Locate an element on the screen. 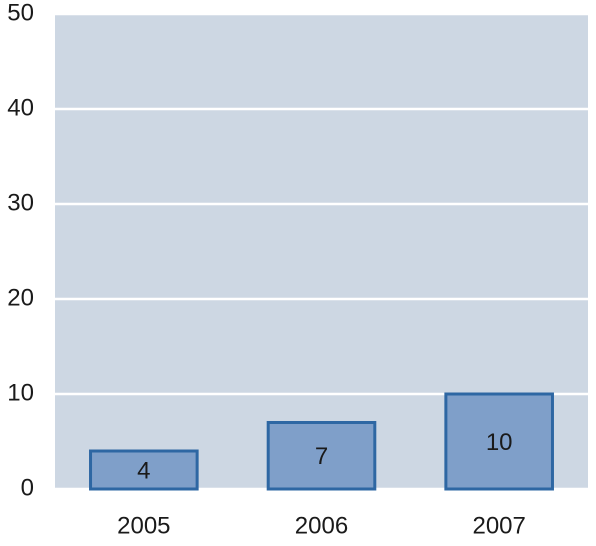 The width and height of the screenshot is (596, 546). y-tick-label: 10 is located at coordinates (20, 392).